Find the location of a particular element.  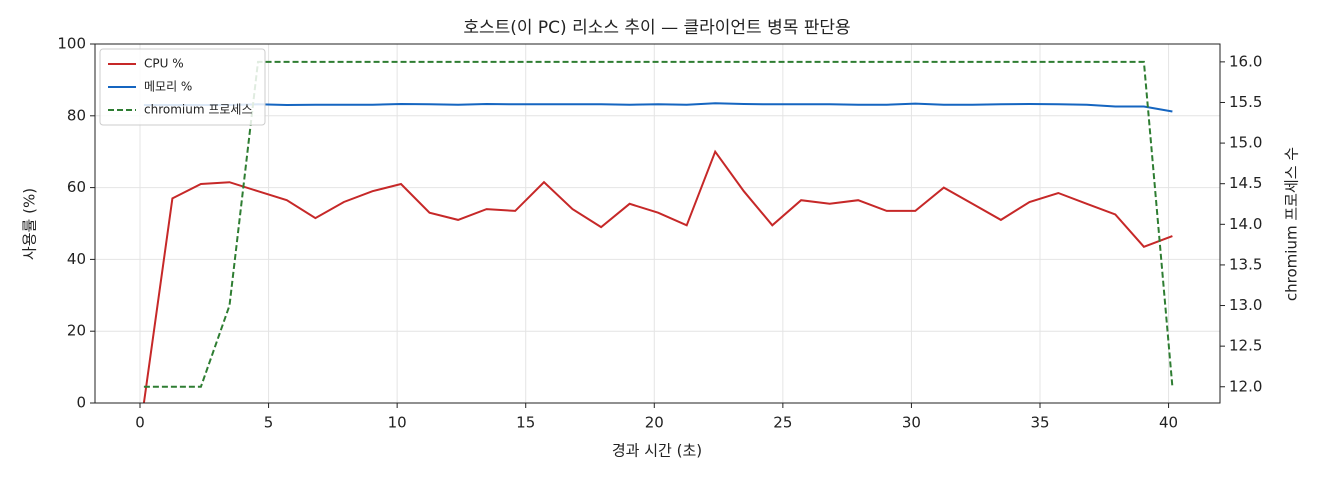

x-tick-label: 30 is located at coordinates (911, 423).